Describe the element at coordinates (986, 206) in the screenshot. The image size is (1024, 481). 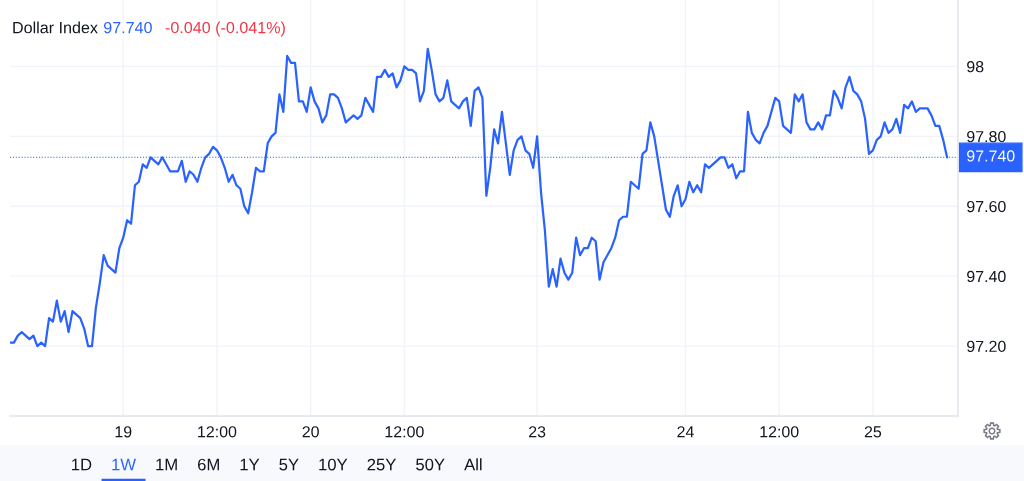
I see `y-tick-label: 97.60` at that location.